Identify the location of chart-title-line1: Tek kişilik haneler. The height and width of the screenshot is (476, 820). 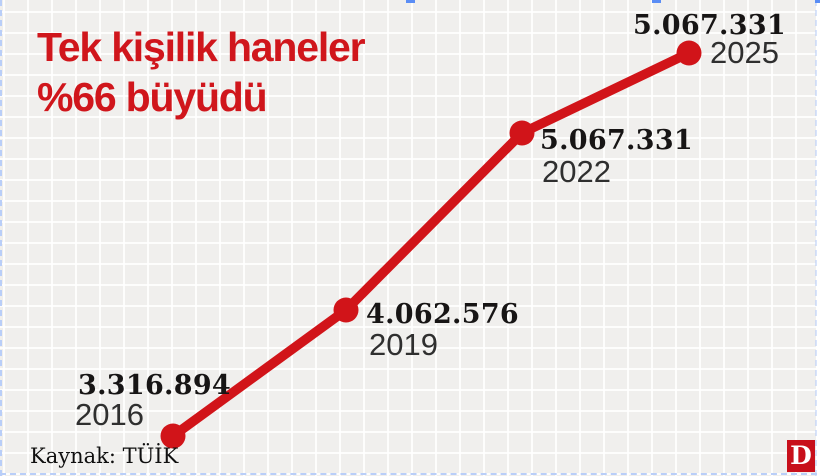
(201, 47).